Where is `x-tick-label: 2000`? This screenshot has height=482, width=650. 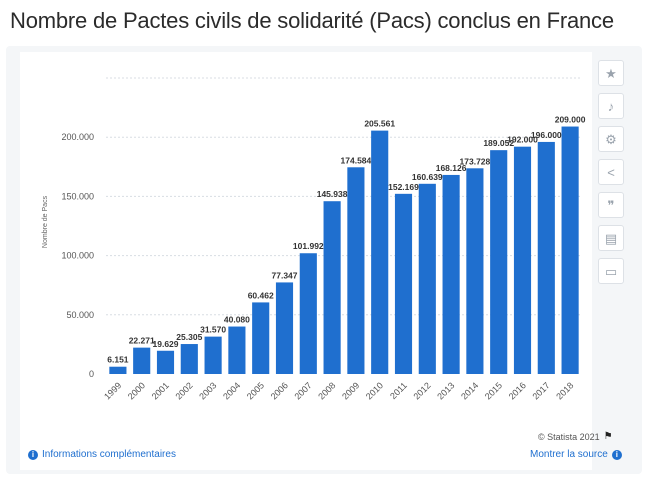
x-tick-label: 2000 is located at coordinates (136, 390).